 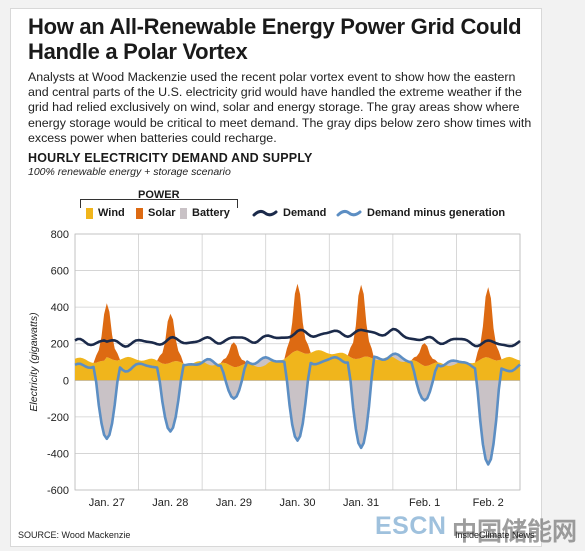 I want to click on y-tick-label: -200, so click(x=58, y=418).